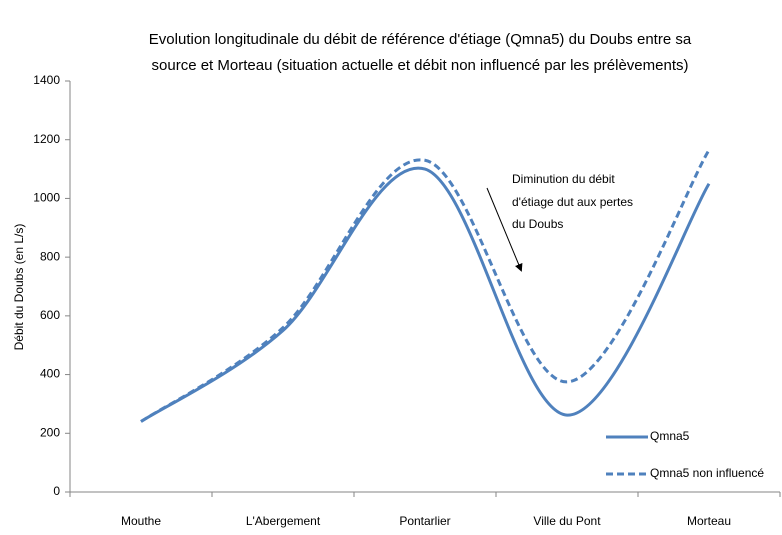  I want to click on y-tick-label: 1200, so click(46, 139).